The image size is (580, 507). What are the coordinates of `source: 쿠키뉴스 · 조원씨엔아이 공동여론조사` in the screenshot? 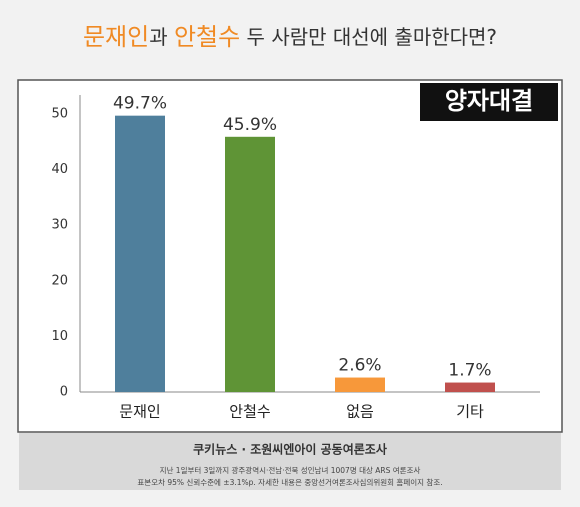 It's located at (290, 449).